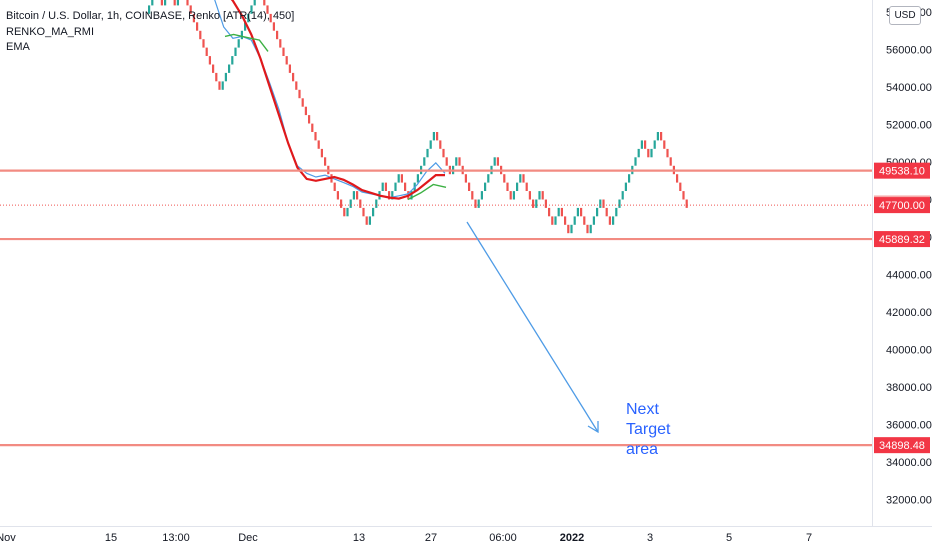 The width and height of the screenshot is (932, 550). I want to click on time-tick-label: 27, so click(431, 538).